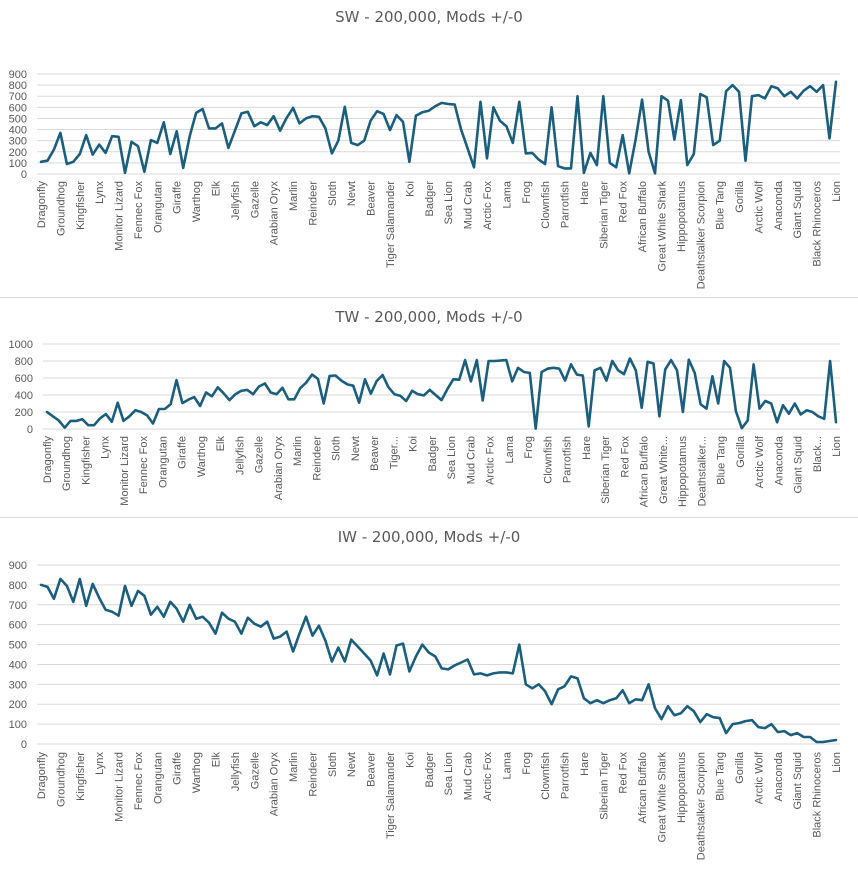 This screenshot has width=858, height=869. Describe the element at coordinates (236, 771) in the screenshot. I see `x-tick-label: Jellyfish` at that location.